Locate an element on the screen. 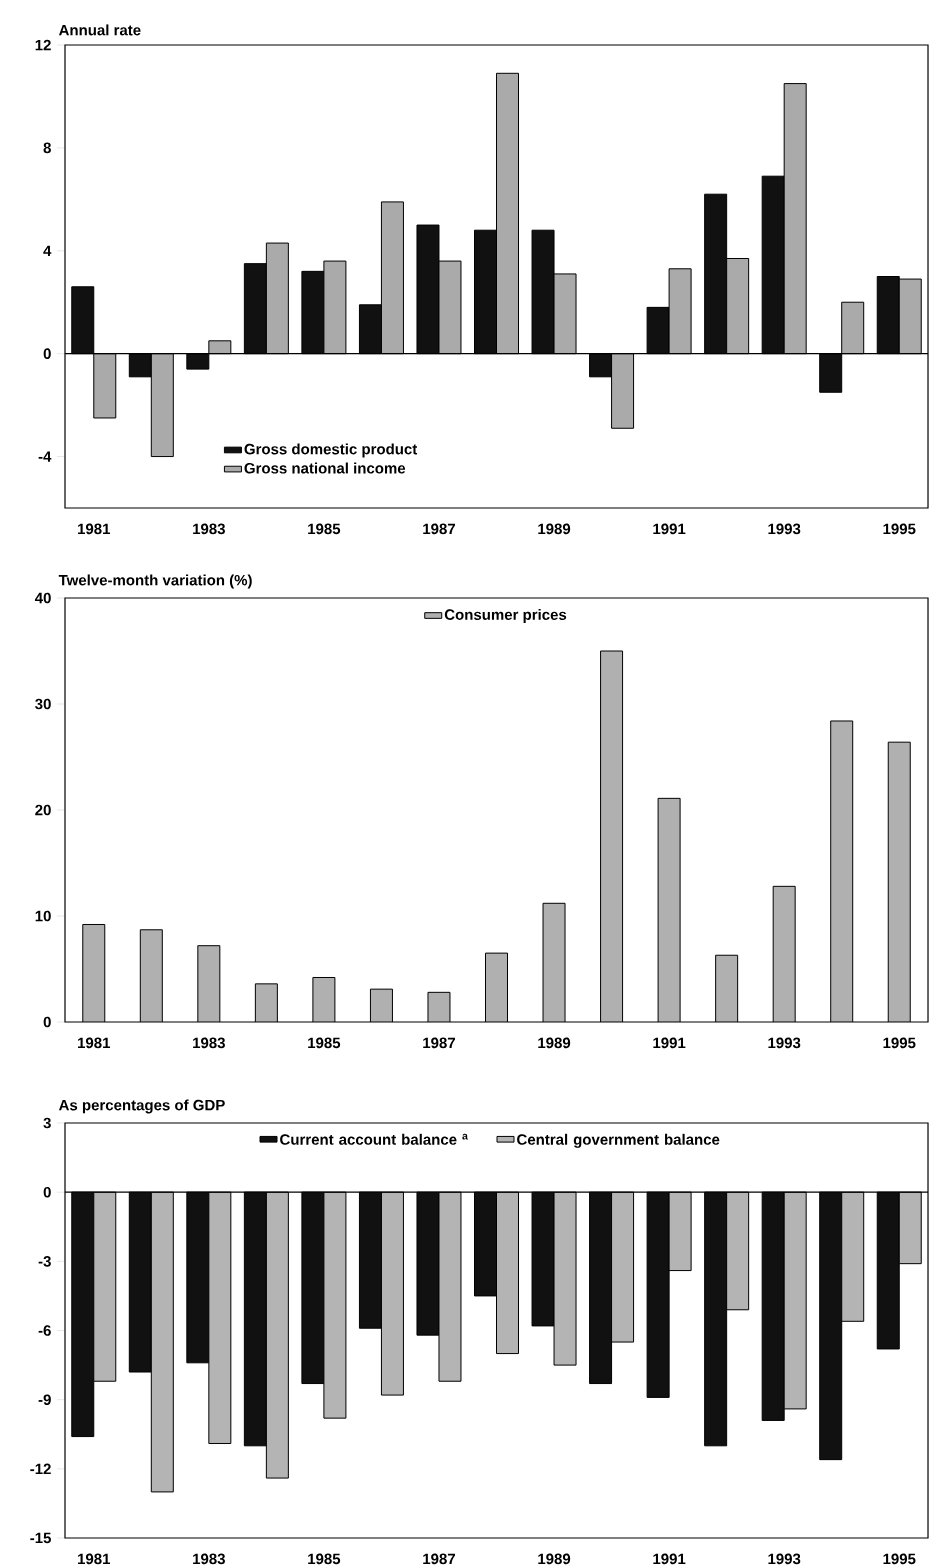  legend-label: Central government balance is located at coordinates (618, 1140).